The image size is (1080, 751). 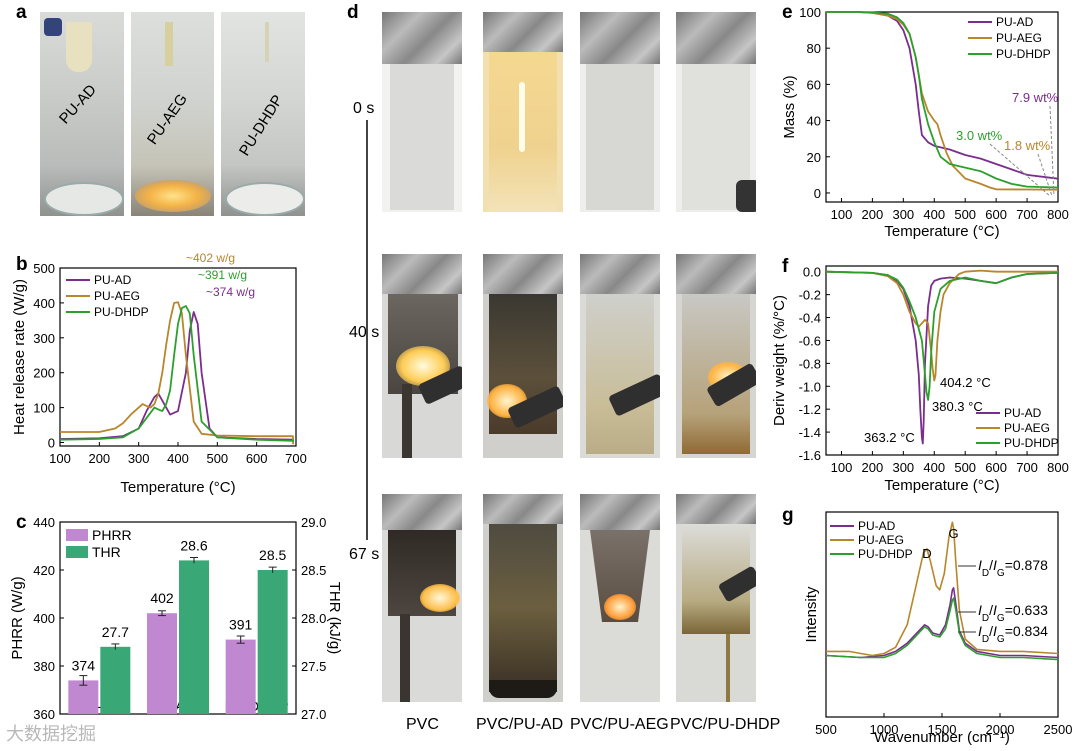 What do you see at coordinates (44, 666) in the screenshot?
I see `y-tick-label: 380` at bounding box center [44, 666].